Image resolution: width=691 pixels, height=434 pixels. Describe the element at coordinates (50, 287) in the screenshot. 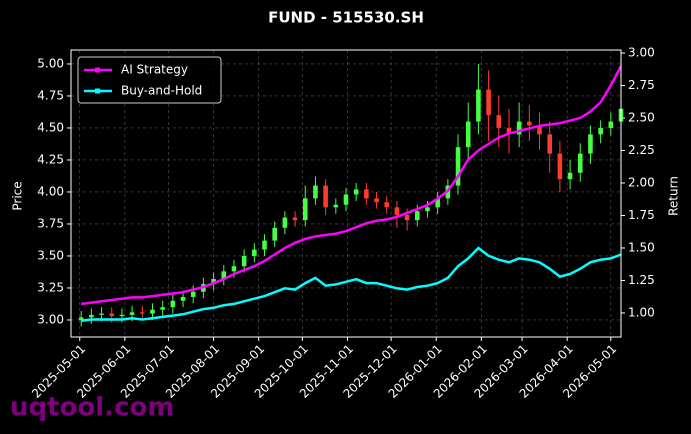

I see `y-tick-label: 3.25` at that location.